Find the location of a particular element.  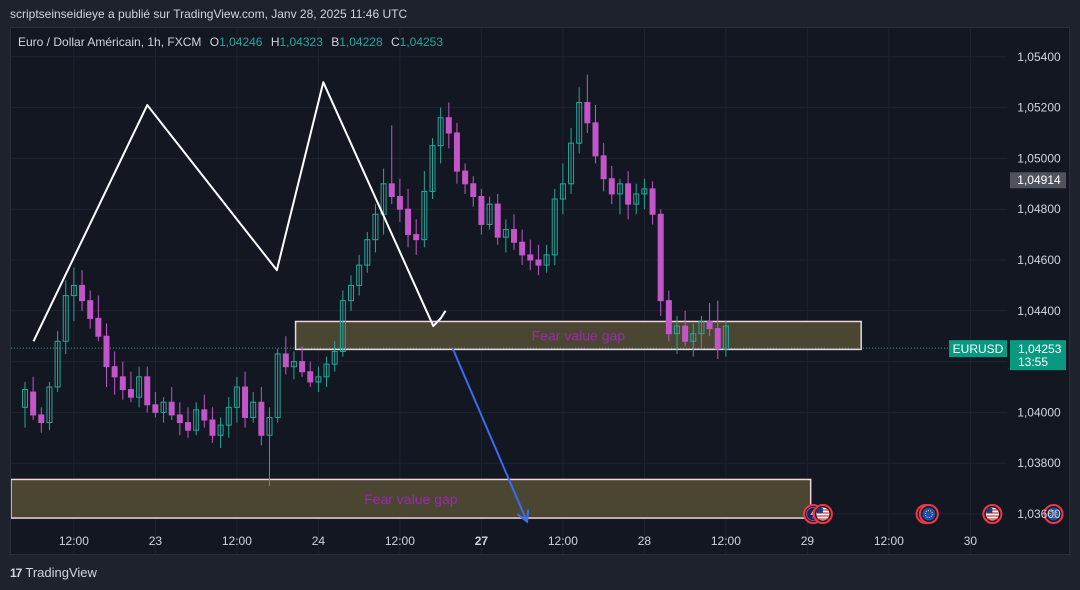

marked-price-tag is located at coordinates (1038, 180).